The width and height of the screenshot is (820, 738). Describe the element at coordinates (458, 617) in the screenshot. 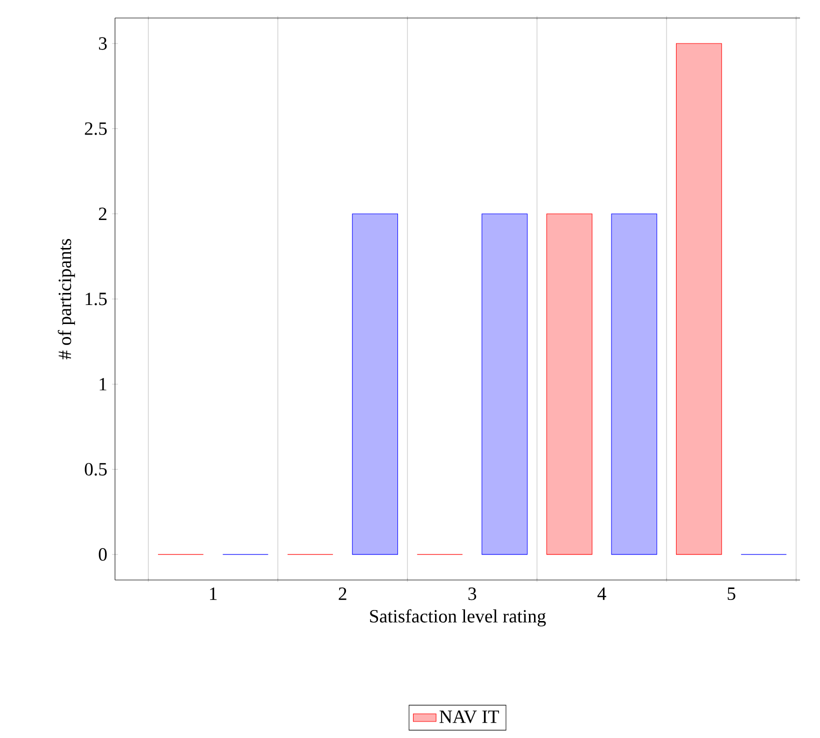

I see `x-axis-title: Satisfaction level rating` at that location.